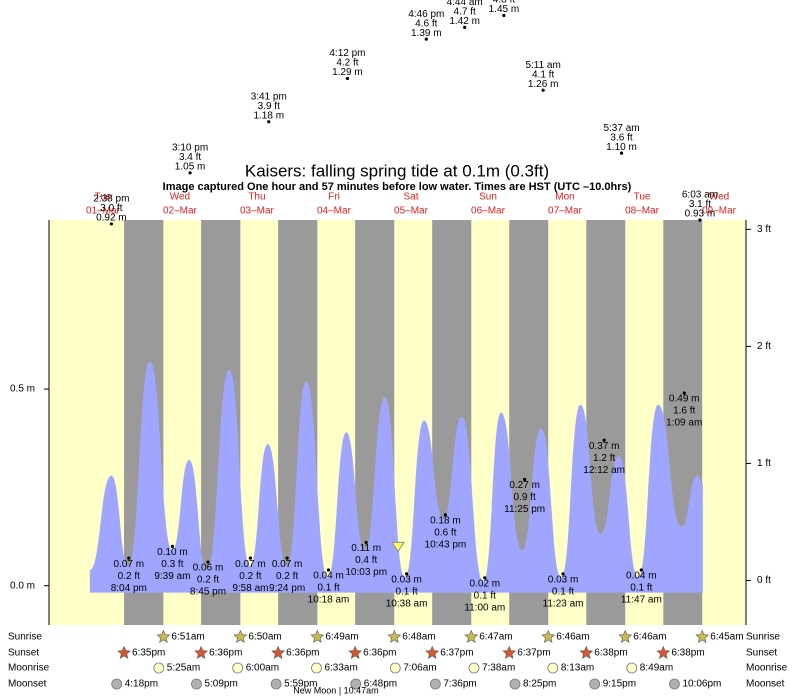  I want to click on low-tide-time: 12:12 am, so click(604, 470).